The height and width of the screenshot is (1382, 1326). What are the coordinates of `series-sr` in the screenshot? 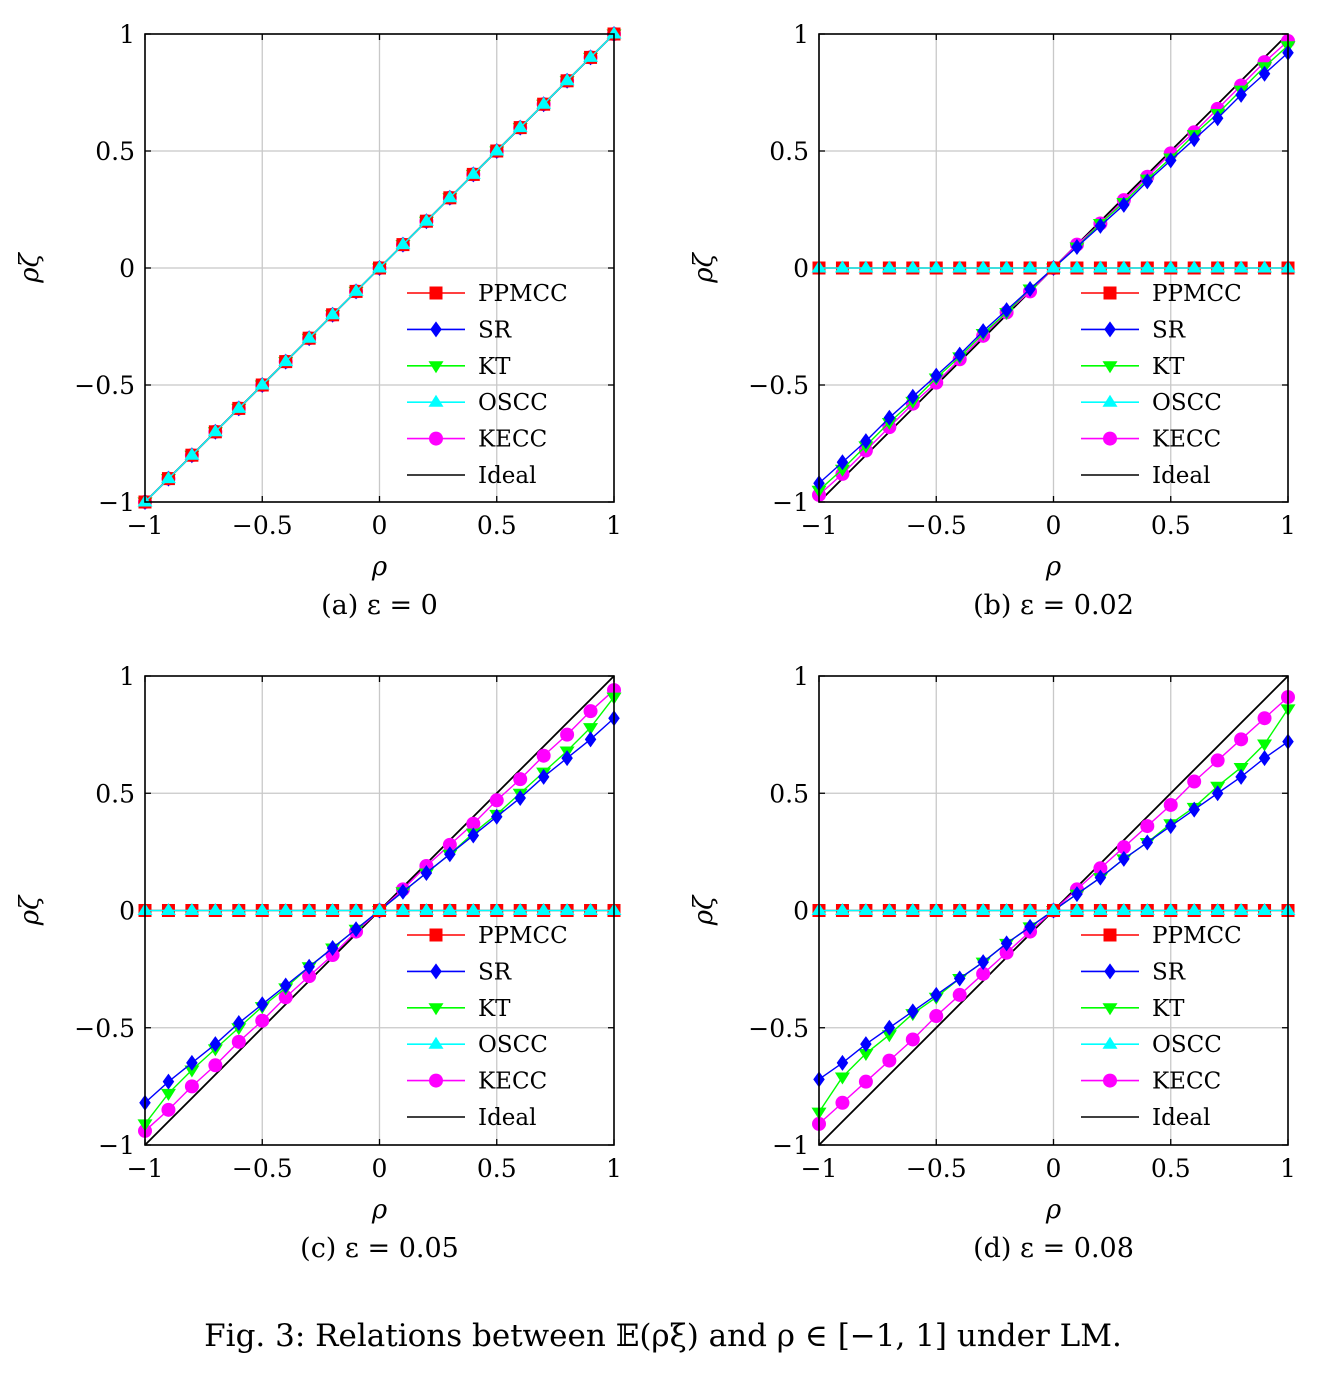 It's located at (379, 910).